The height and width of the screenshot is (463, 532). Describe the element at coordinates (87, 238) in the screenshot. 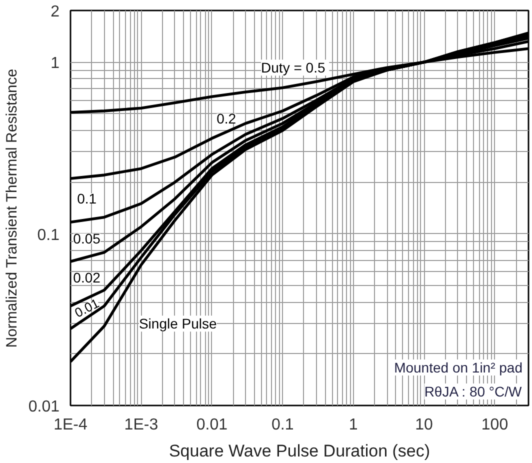

I see `series-label: 0.05` at that location.